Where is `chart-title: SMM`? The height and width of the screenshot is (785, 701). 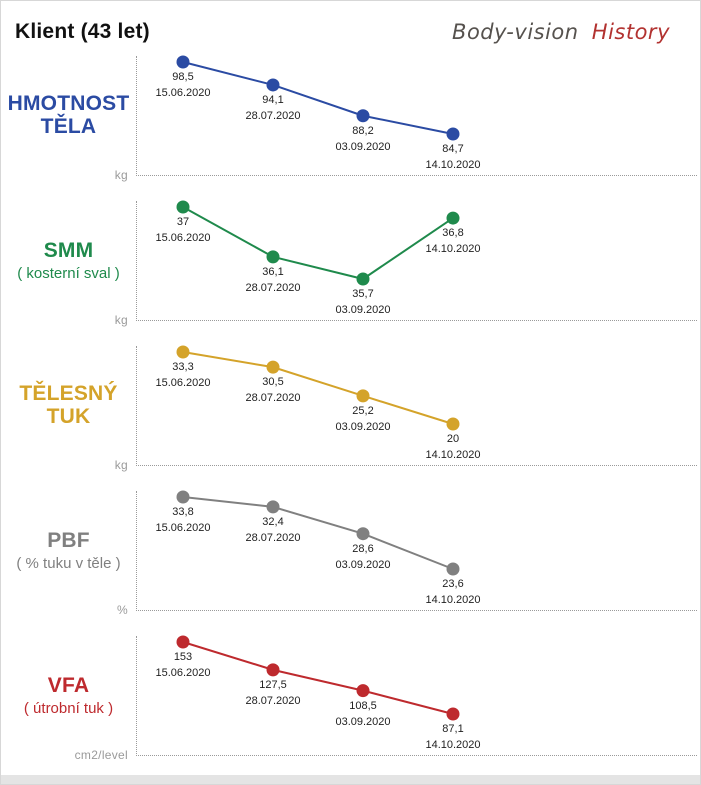 chart-title: SMM is located at coordinates (68, 250).